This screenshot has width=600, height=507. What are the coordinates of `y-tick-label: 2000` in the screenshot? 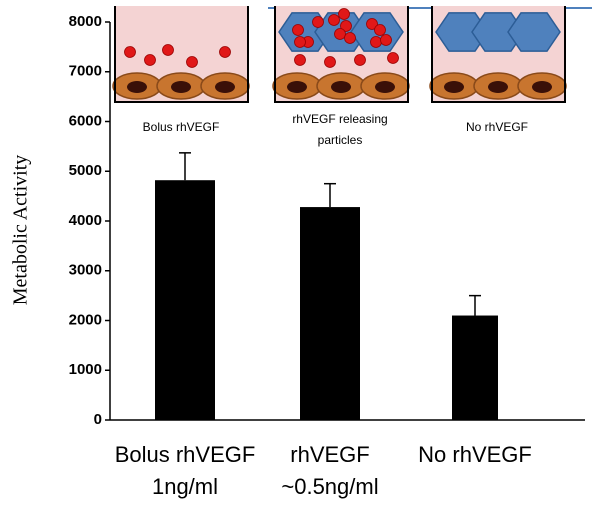 It's located at (85, 319).